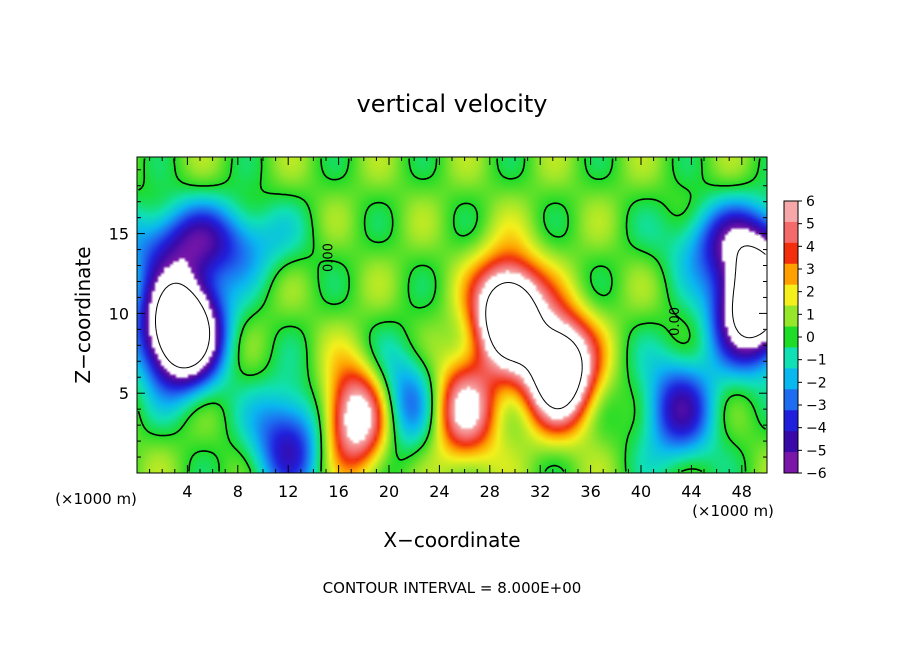 The height and width of the screenshot is (654, 904). What do you see at coordinates (452, 588) in the screenshot?
I see `contour-interval-footer: CONTOUR INTERVAL = 8.000E+00` at bounding box center [452, 588].